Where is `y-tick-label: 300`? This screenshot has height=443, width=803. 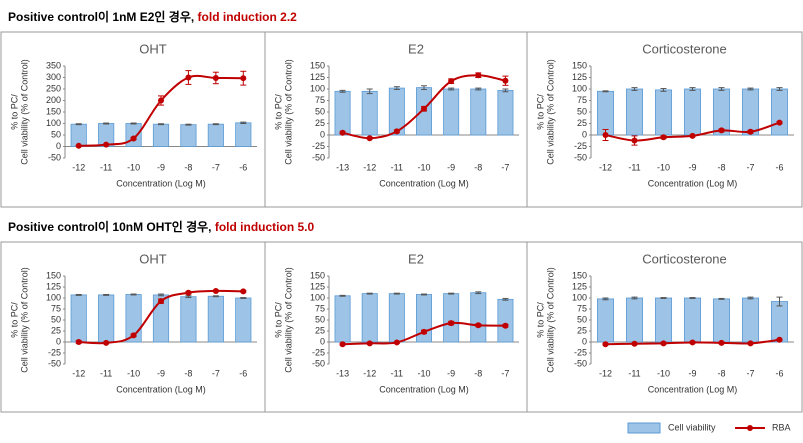 y-tick-label: 300 is located at coordinates (53, 77).